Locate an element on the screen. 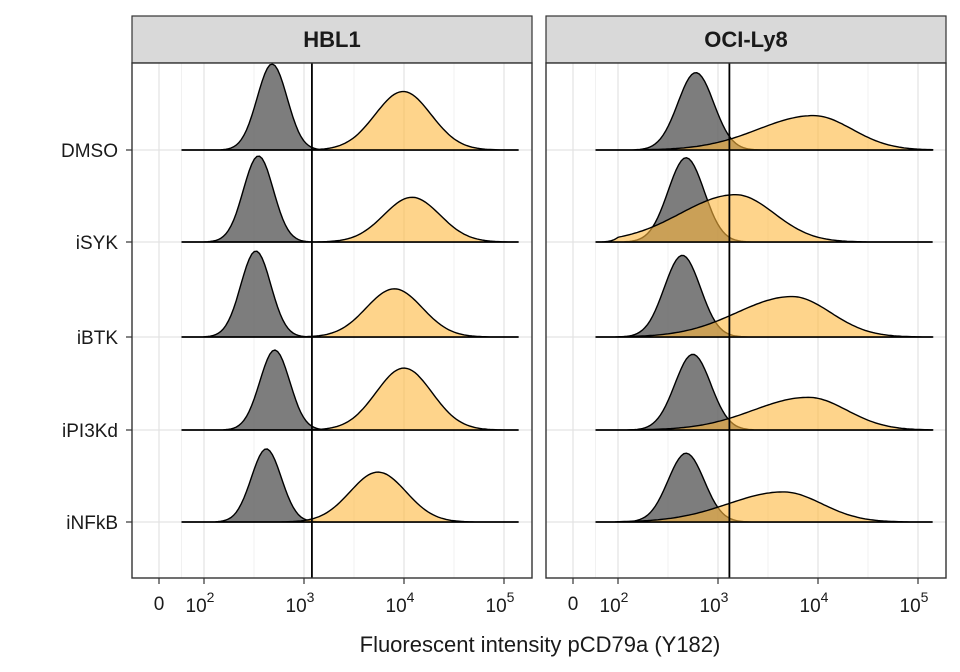 This screenshot has height=672, width=960. x-axis-title: Fluorescent intensity pCD79a (Y182) is located at coordinates (540, 644).